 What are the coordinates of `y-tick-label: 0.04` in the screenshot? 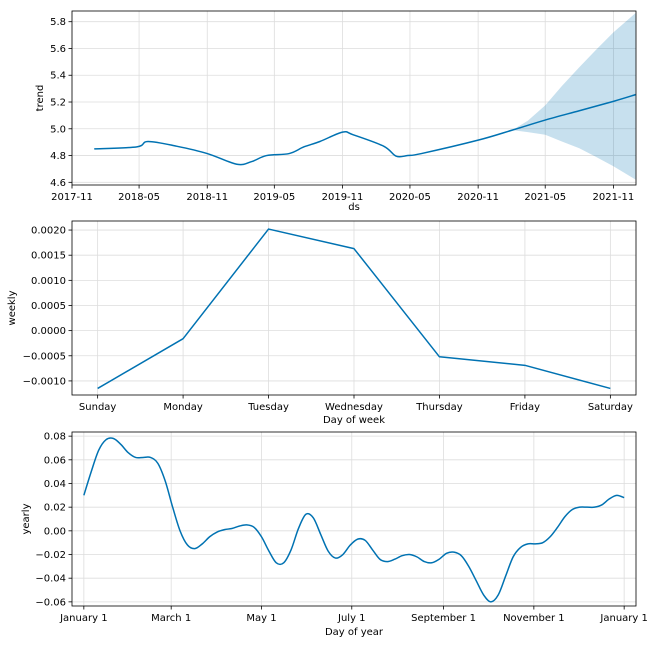 It's located at (55, 484).